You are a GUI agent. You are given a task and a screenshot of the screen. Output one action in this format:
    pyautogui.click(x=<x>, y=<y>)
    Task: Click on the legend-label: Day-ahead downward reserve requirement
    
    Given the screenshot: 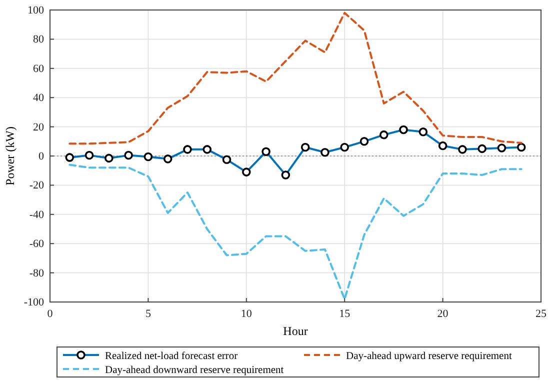 What is the action you would take?
    pyautogui.click(x=194, y=370)
    